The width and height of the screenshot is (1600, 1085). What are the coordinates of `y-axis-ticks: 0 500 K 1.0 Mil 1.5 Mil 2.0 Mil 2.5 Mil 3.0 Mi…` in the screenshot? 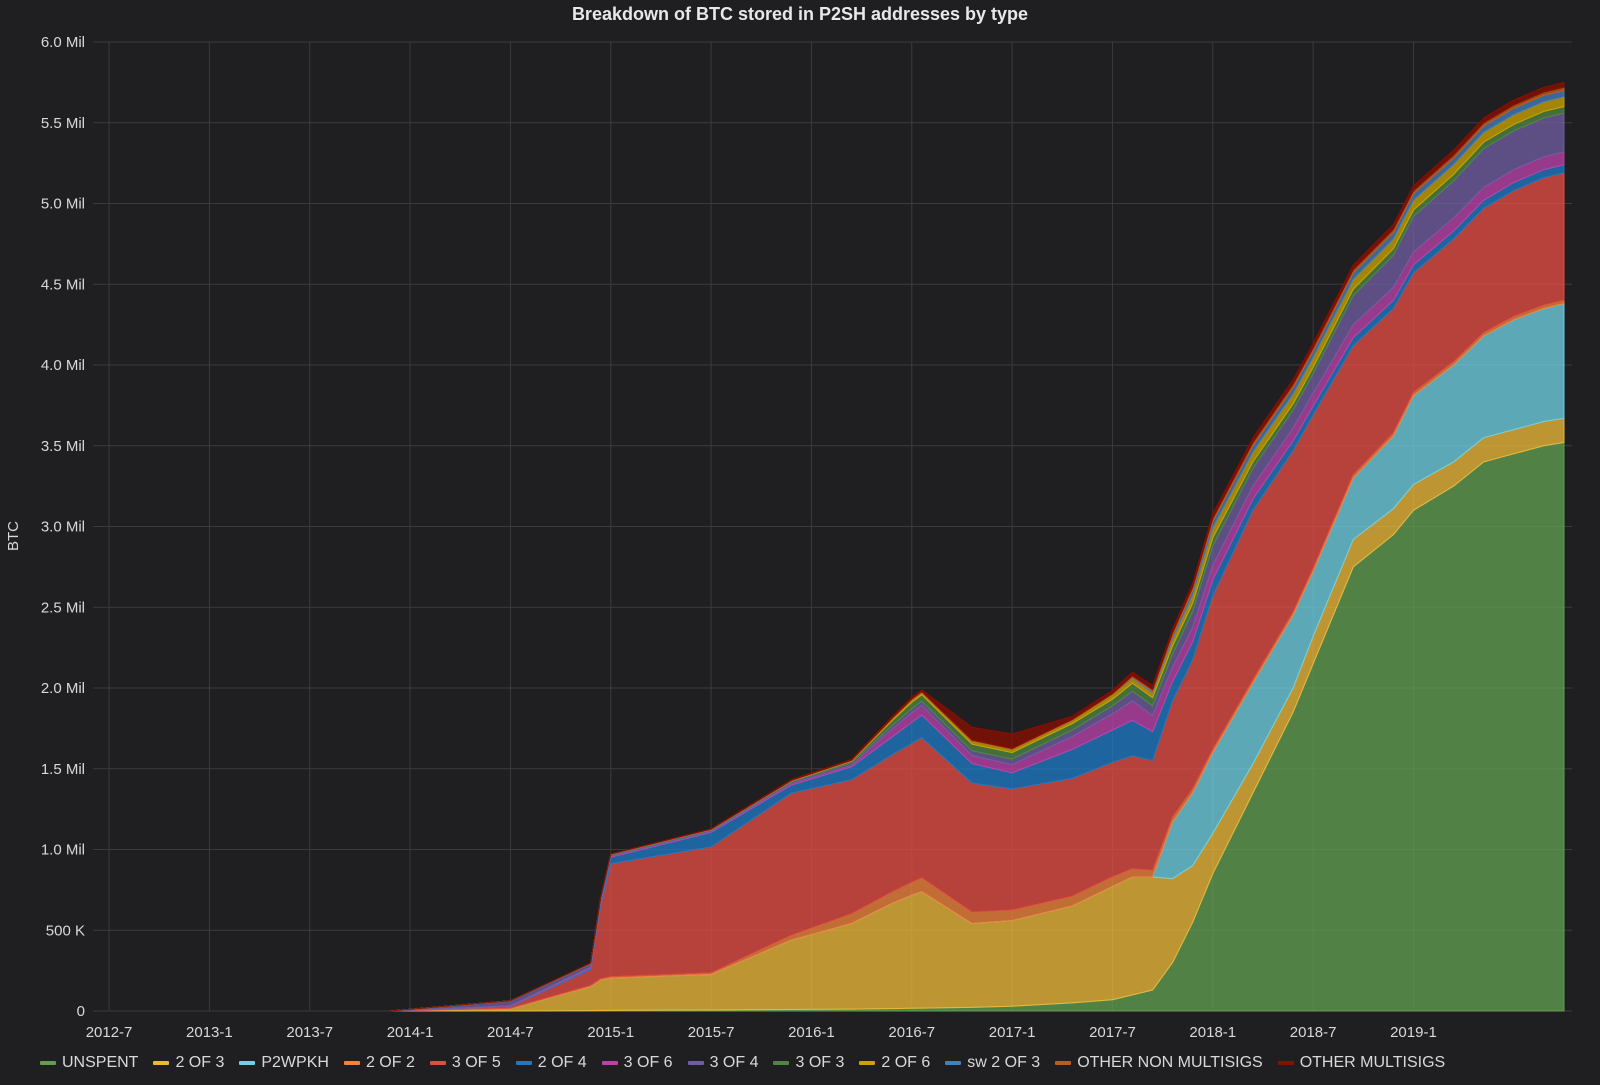 It's located at (63, 527).